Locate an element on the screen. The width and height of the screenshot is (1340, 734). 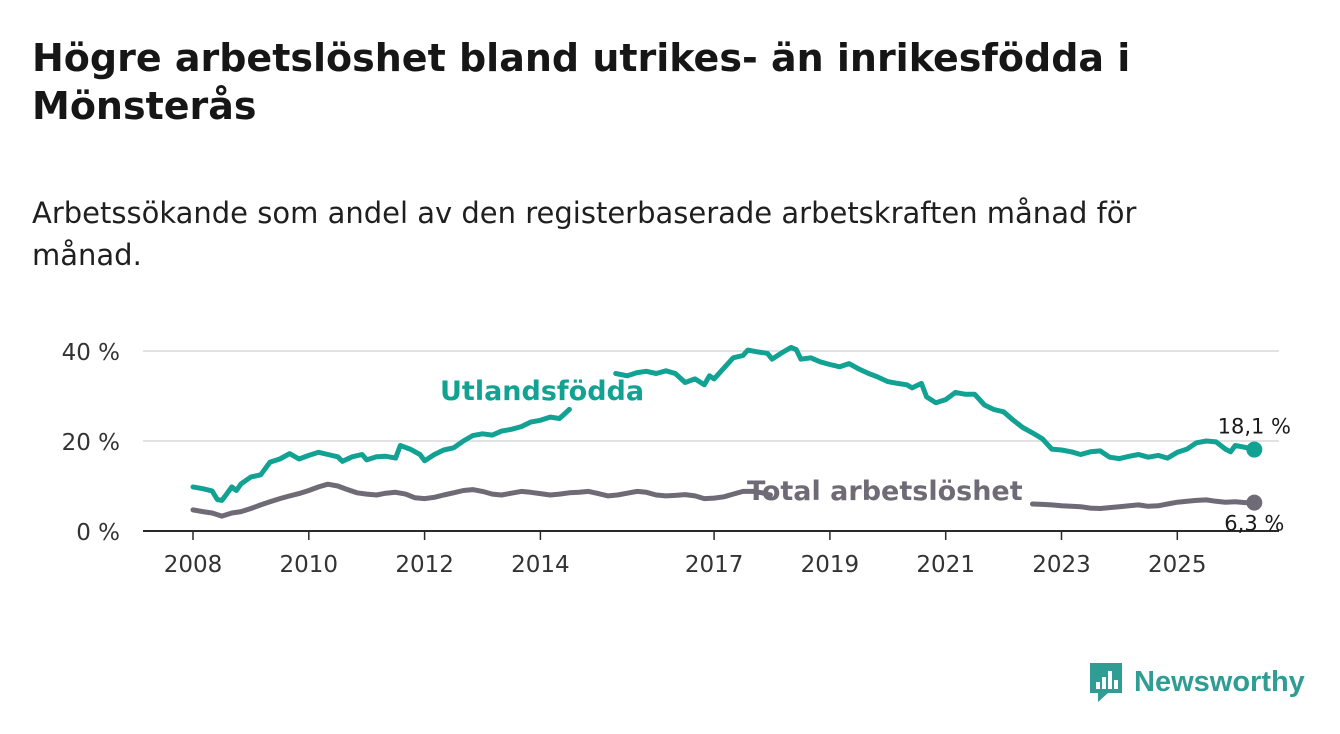
series-line-foreign-born-part1 is located at coordinates (381, 455).